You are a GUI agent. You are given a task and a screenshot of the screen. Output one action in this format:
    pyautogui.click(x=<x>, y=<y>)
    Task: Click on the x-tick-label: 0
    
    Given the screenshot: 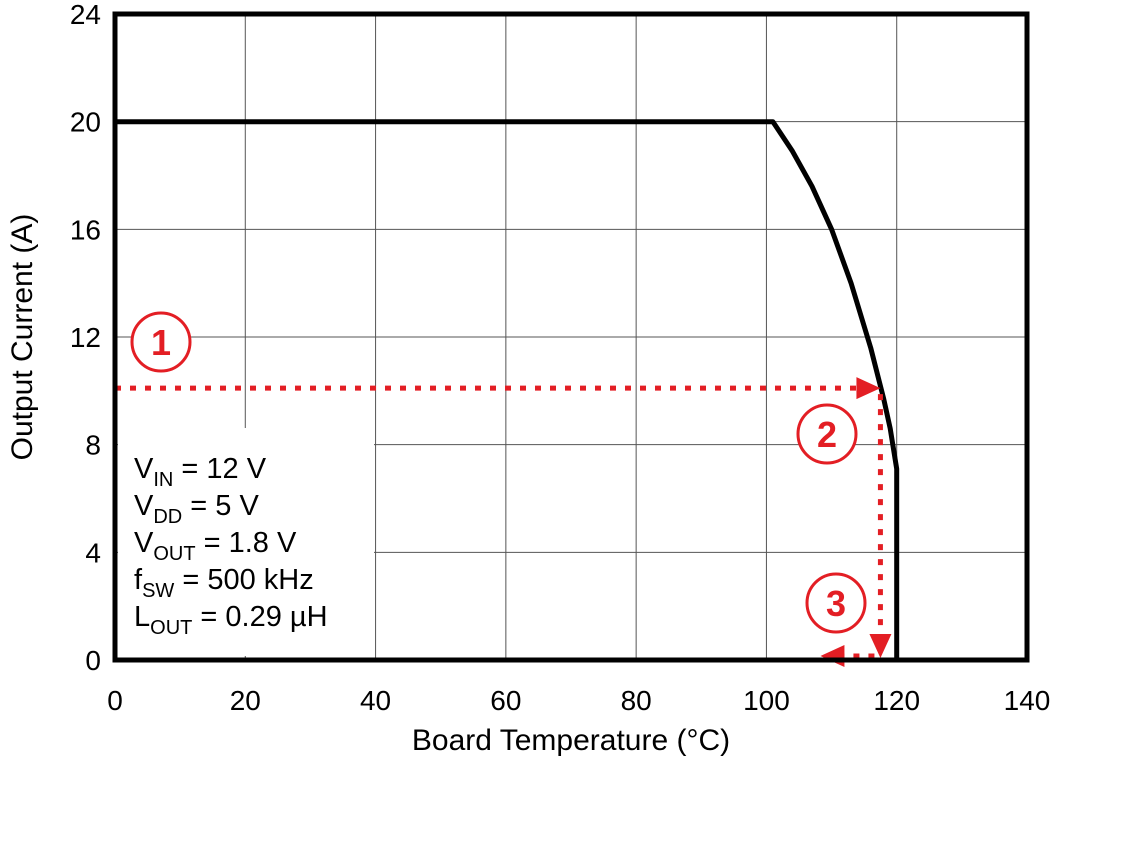 What is the action you would take?
    pyautogui.click(x=115, y=700)
    